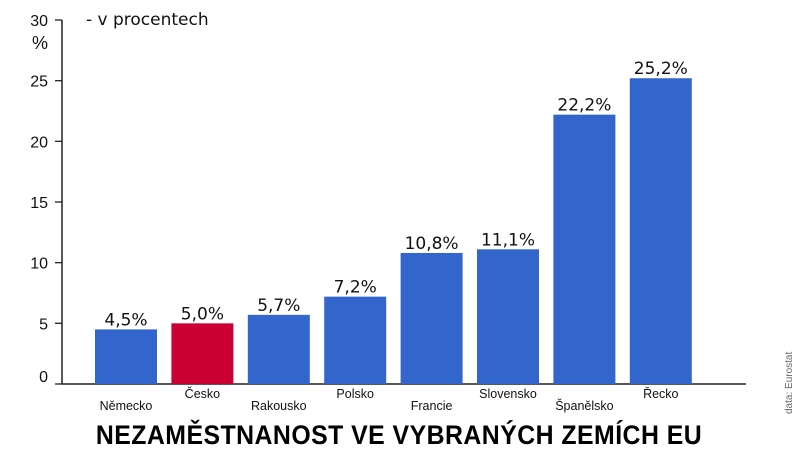 The width and height of the screenshot is (798, 451). What do you see at coordinates (432, 244) in the screenshot?
I see `data-label: 10,8%` at bounding box center [432, 244].